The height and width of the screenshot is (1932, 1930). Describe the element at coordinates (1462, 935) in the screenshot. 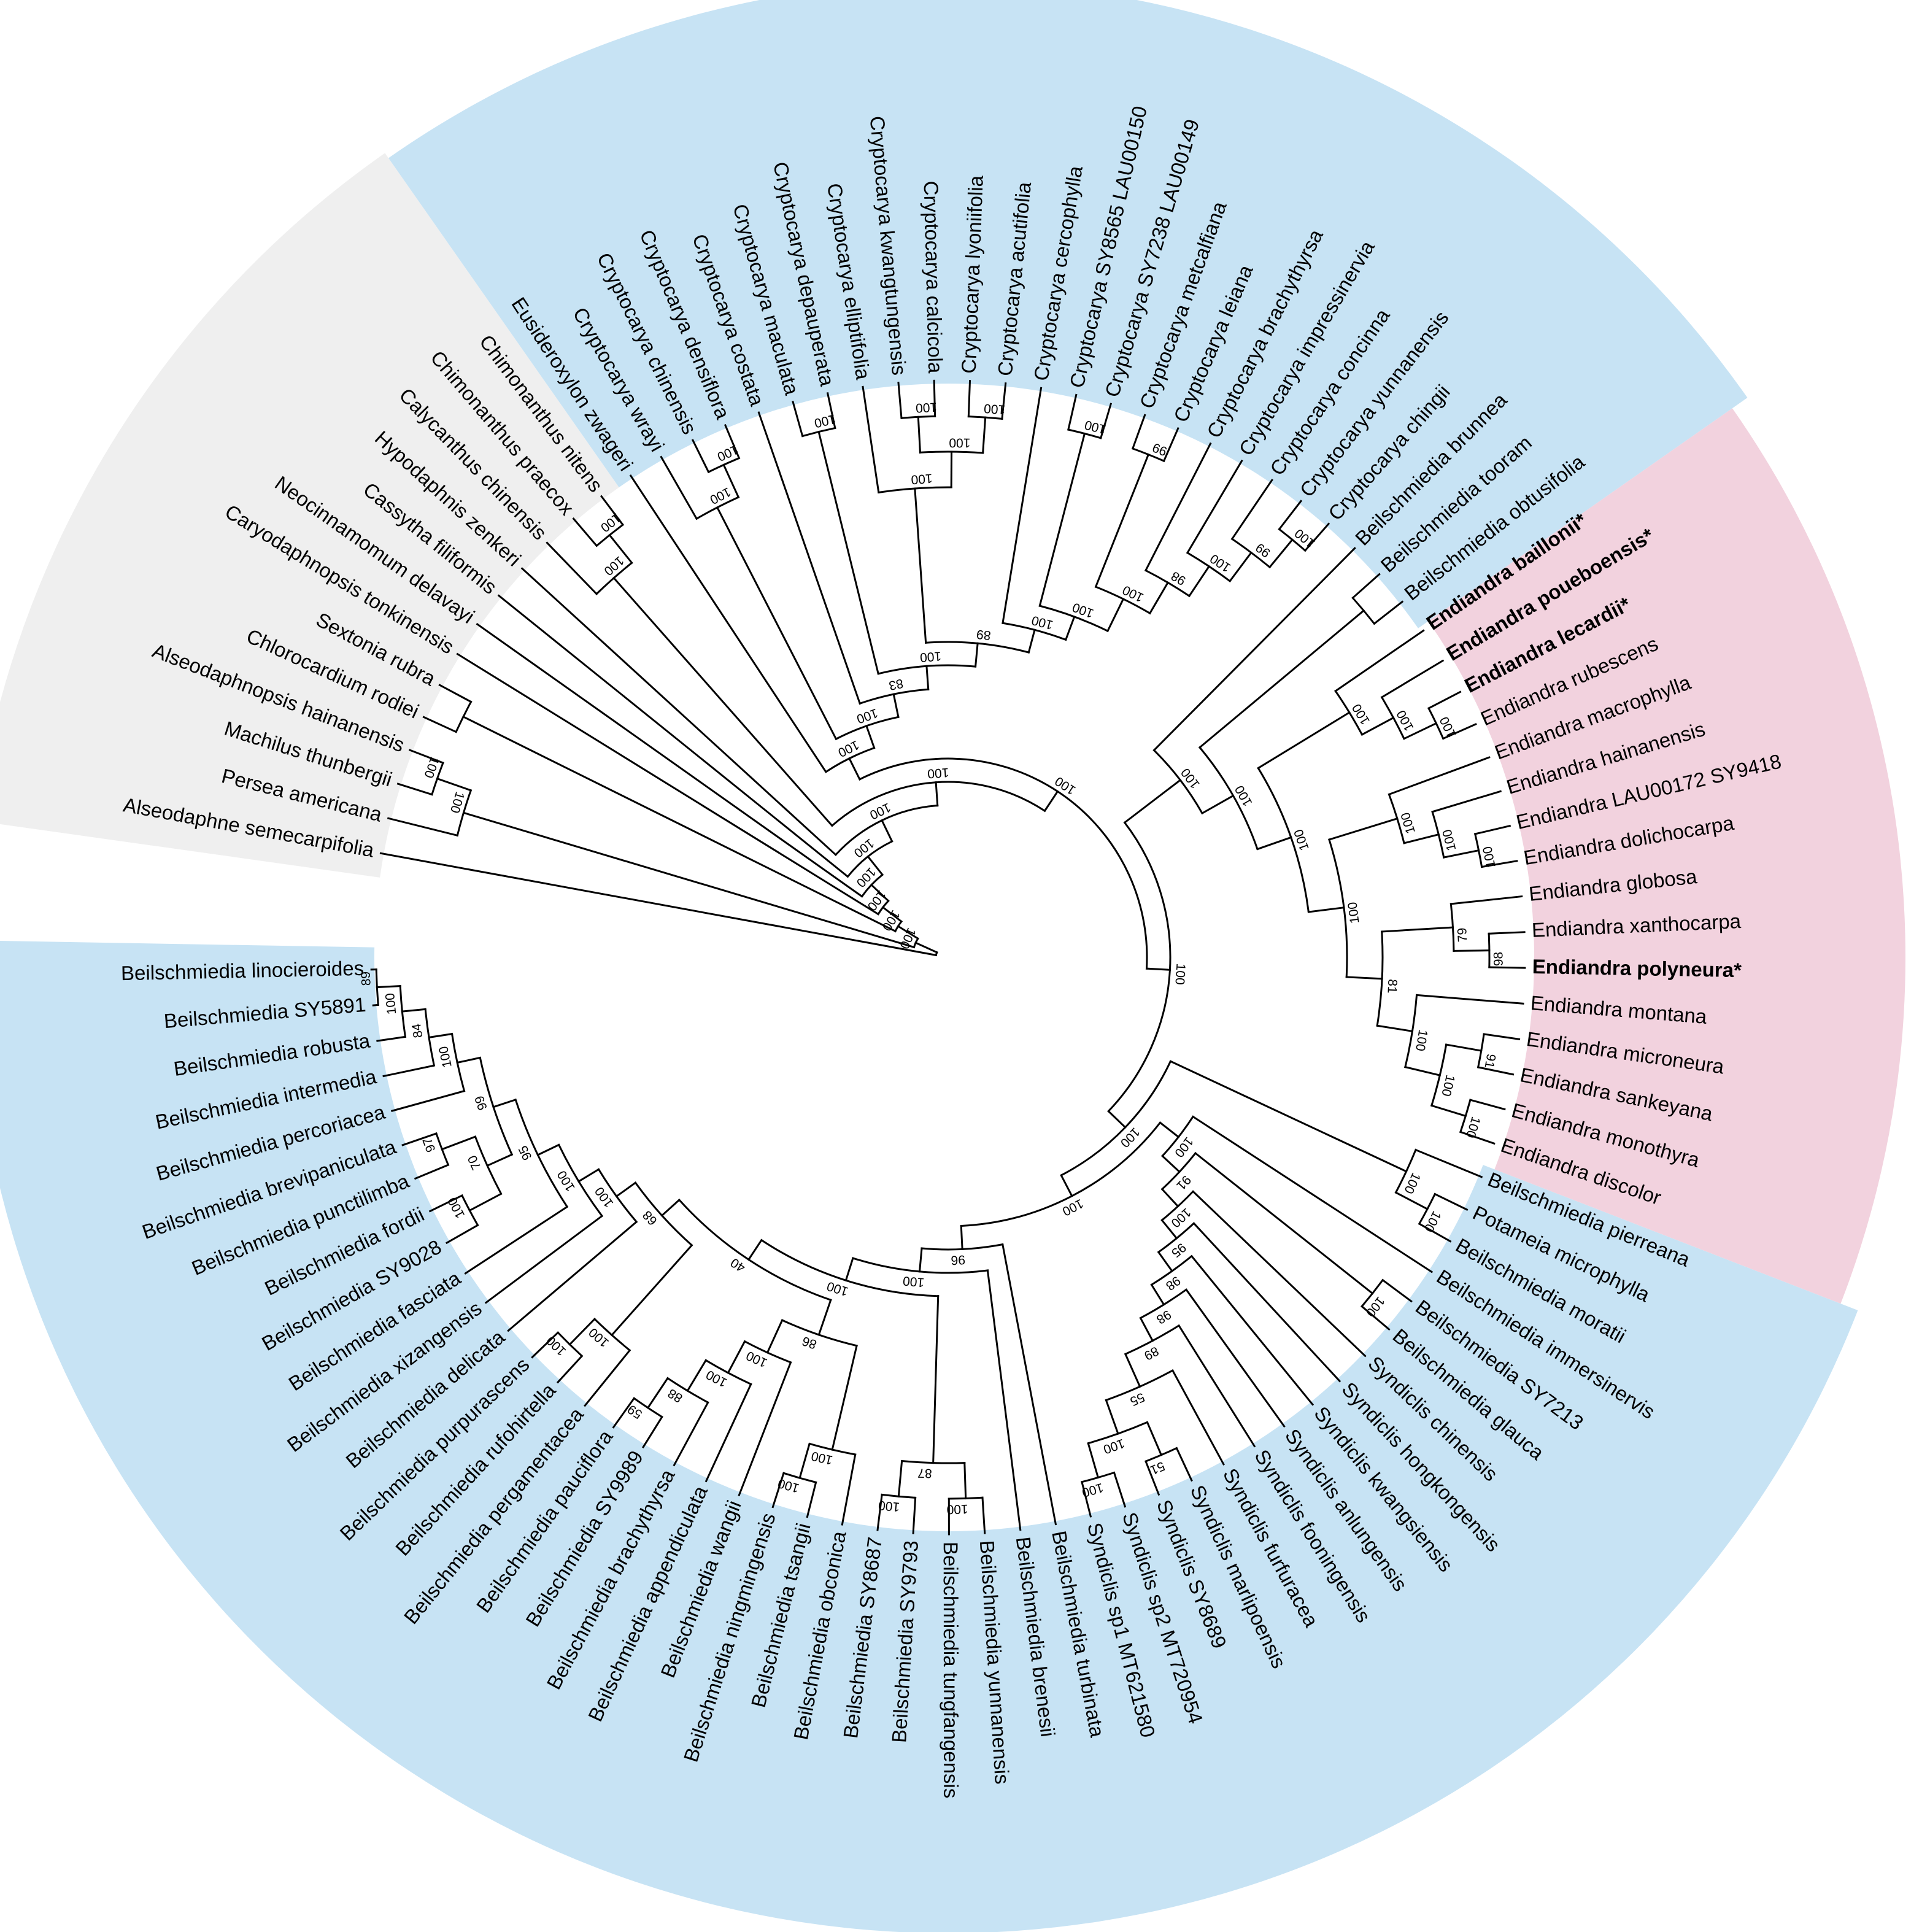

I see `bootstrap-value: 79` at that location.